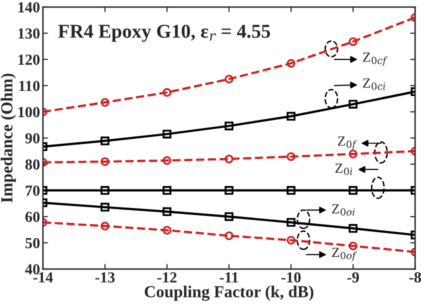 This screenshot has width=421, height=305. I want to click on y-tick-label: 120, so click(29, 59).